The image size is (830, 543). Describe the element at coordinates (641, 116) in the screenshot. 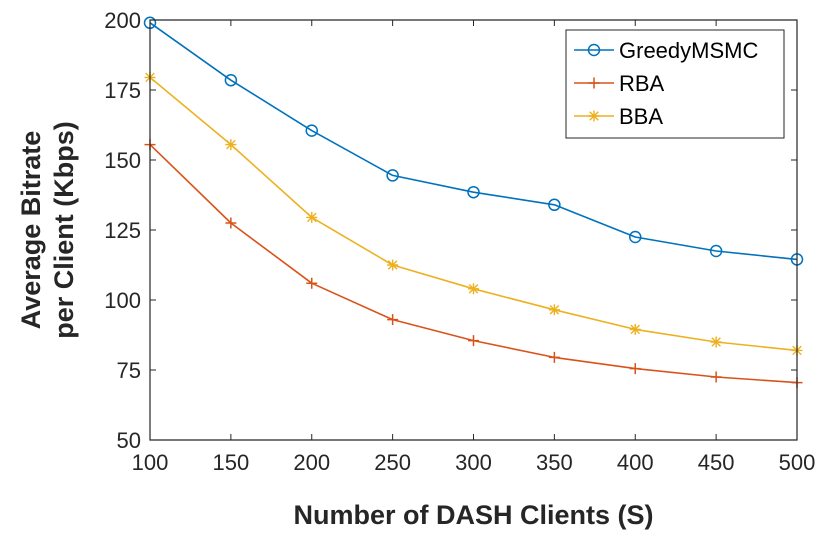

I see `legend-label-bba: BBA` at that location.